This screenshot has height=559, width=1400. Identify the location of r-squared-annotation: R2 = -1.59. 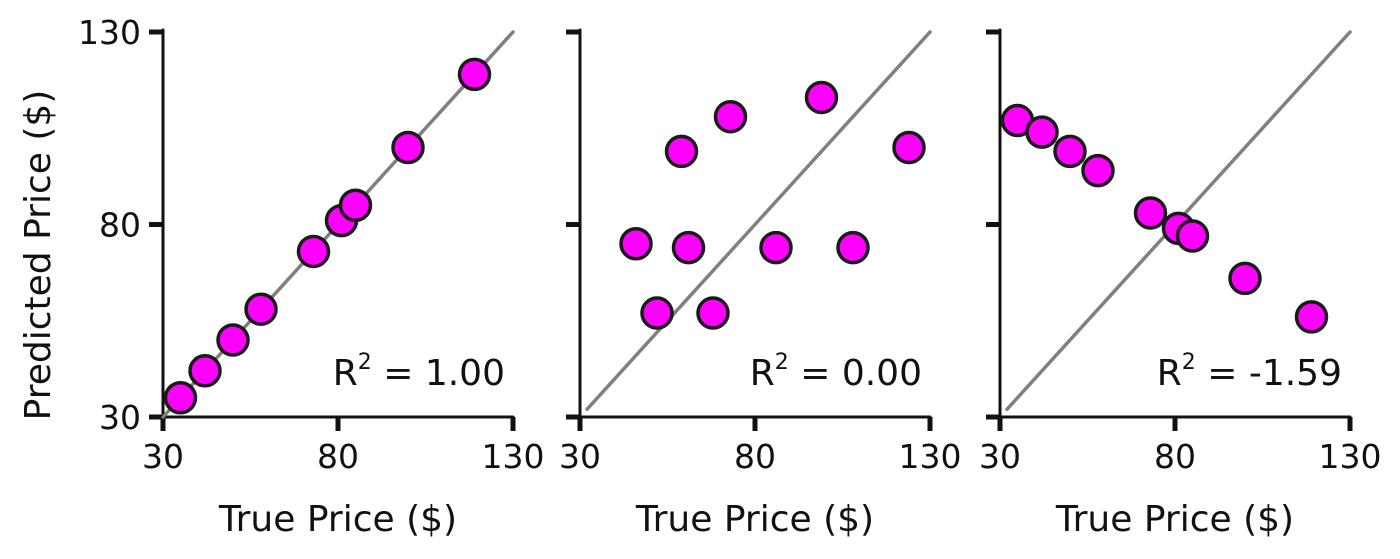
(1249, 372).